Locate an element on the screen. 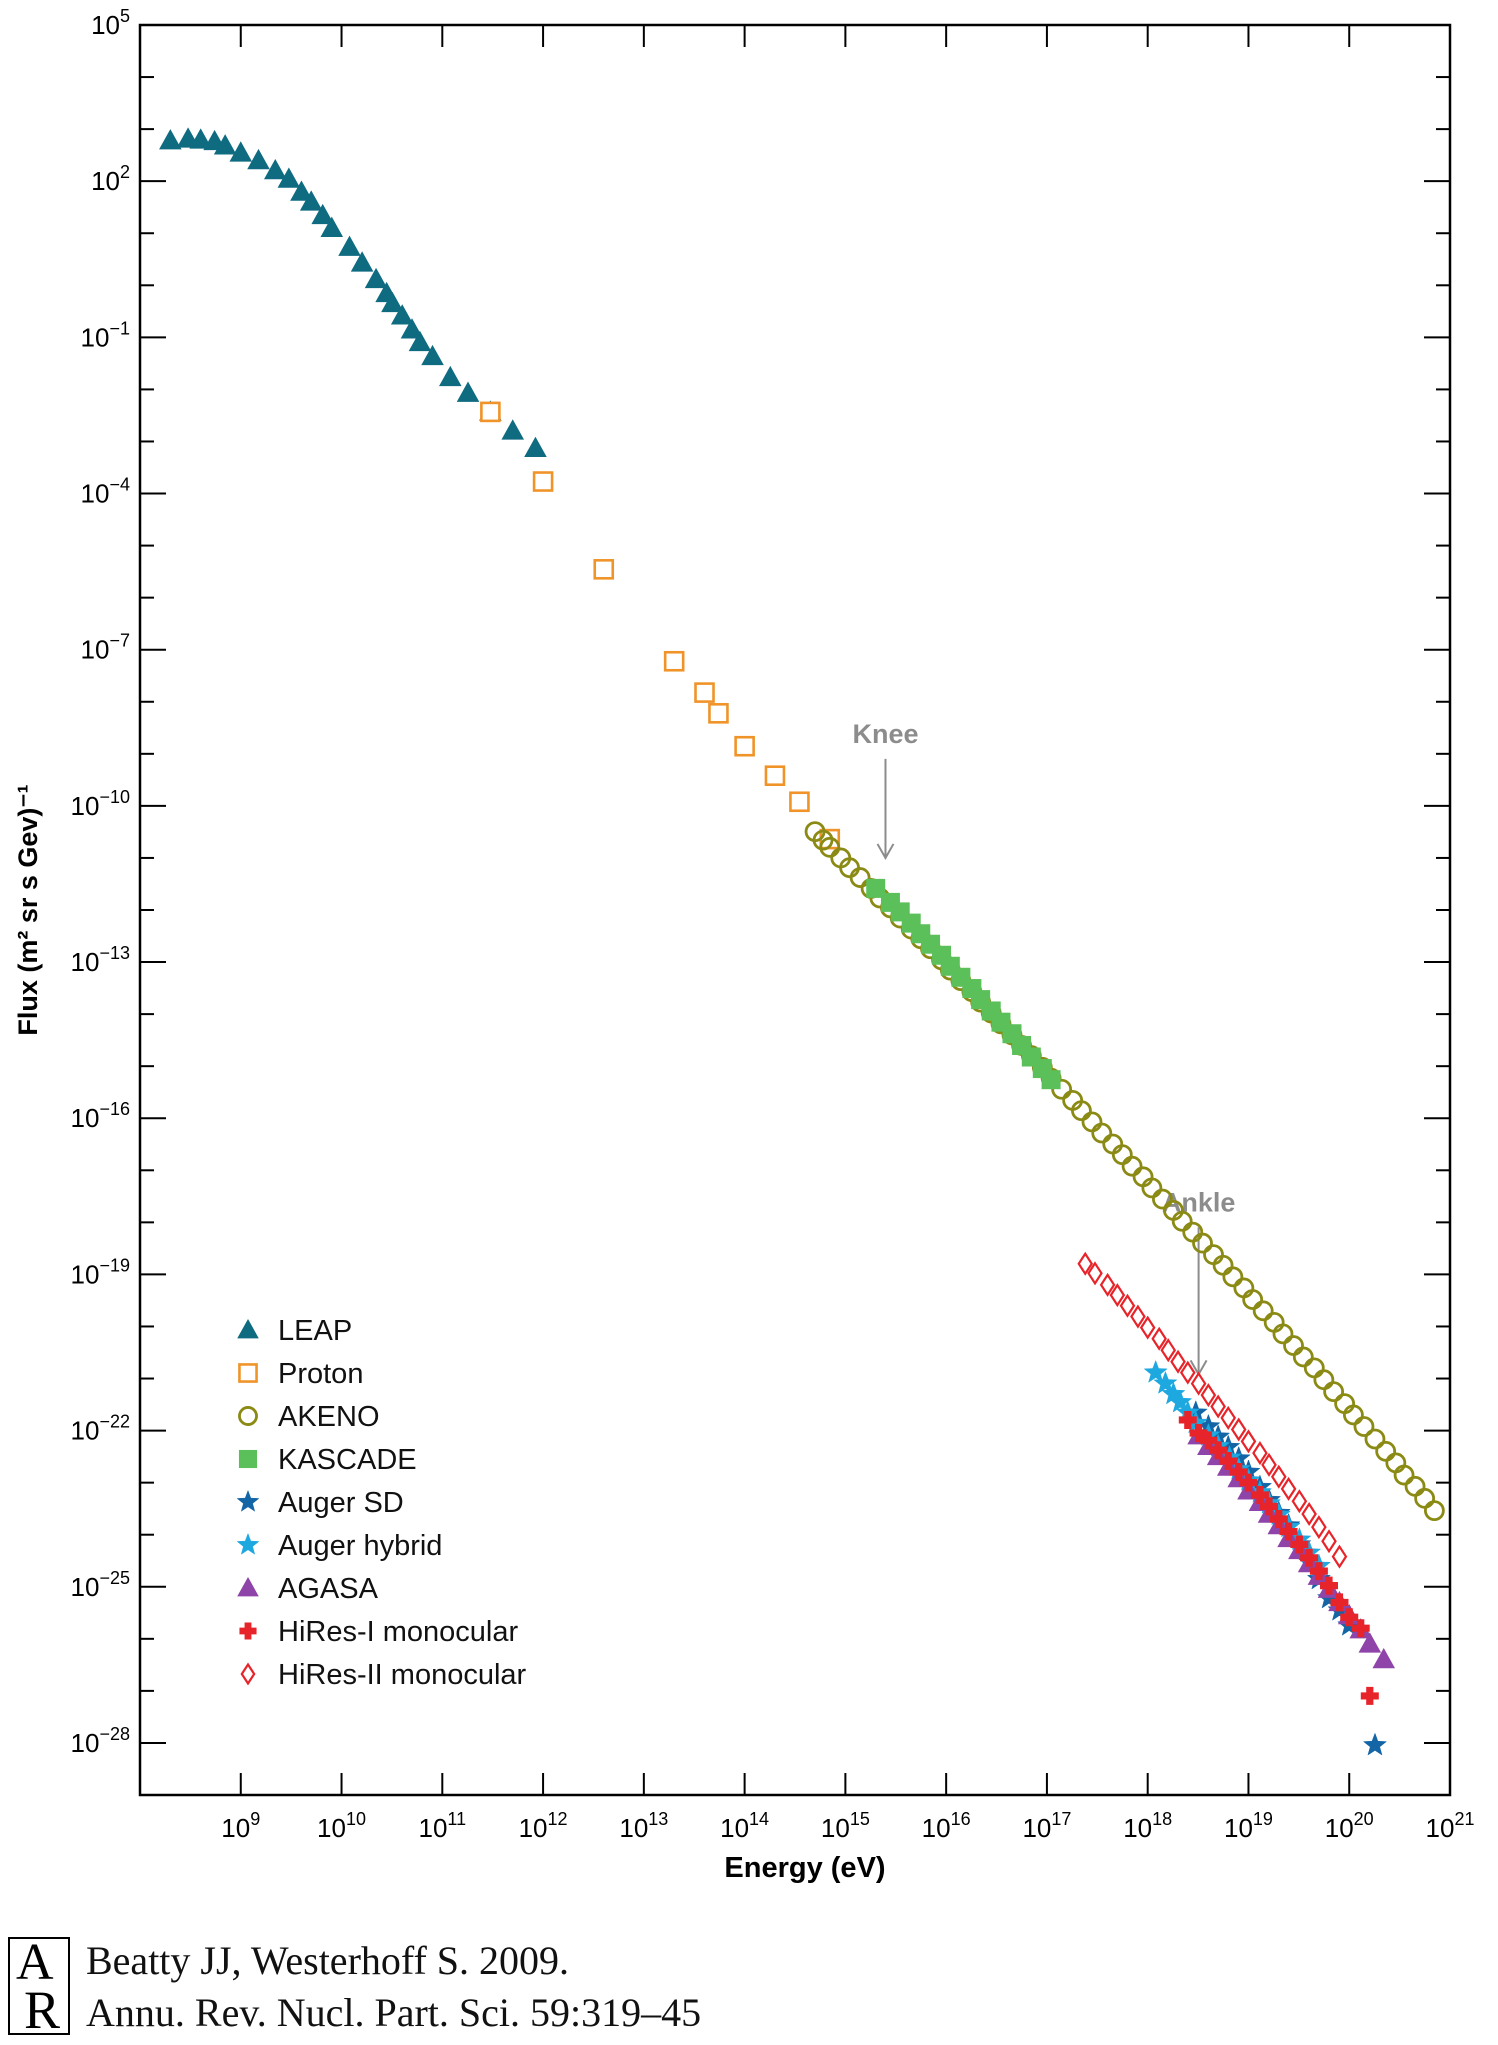 Image resolution: width=1498 pixels, height=2045 pixels. legend-label: Auger hybrid is located at coordinates (360, 1546).